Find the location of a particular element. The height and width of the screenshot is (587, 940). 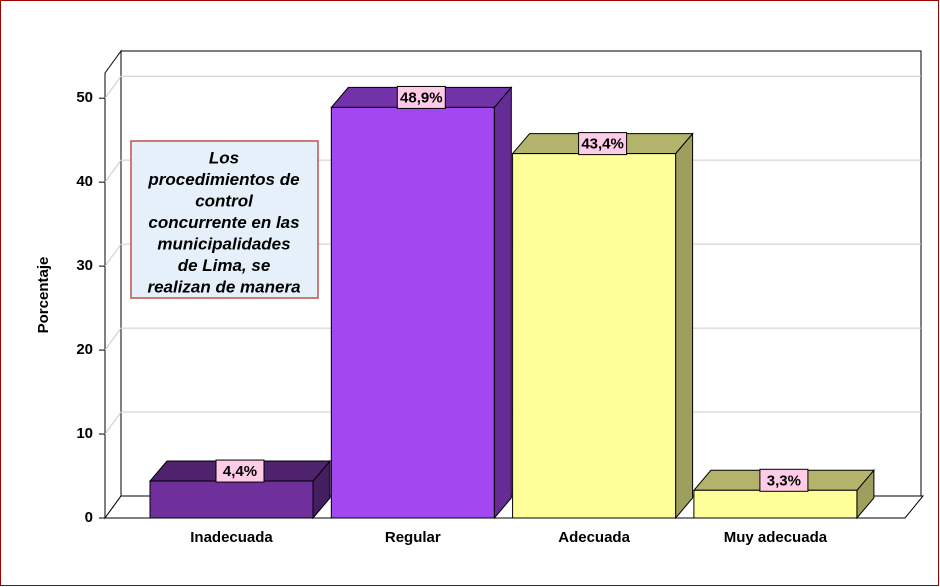

y-tick-label: 10 is located at coordinates (84, 433).